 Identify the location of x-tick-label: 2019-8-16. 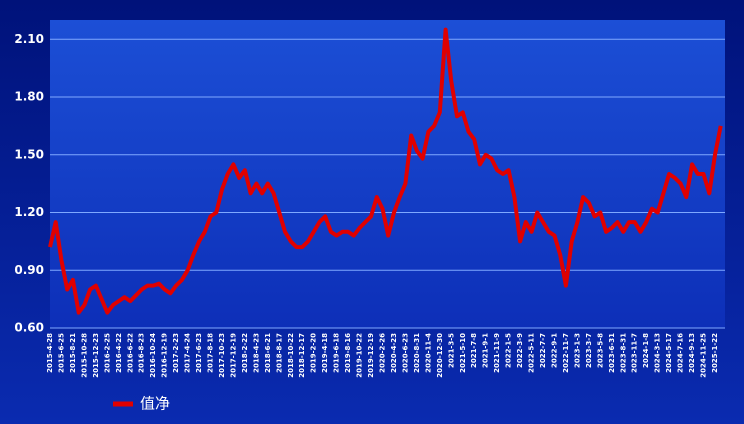
(348, 353).